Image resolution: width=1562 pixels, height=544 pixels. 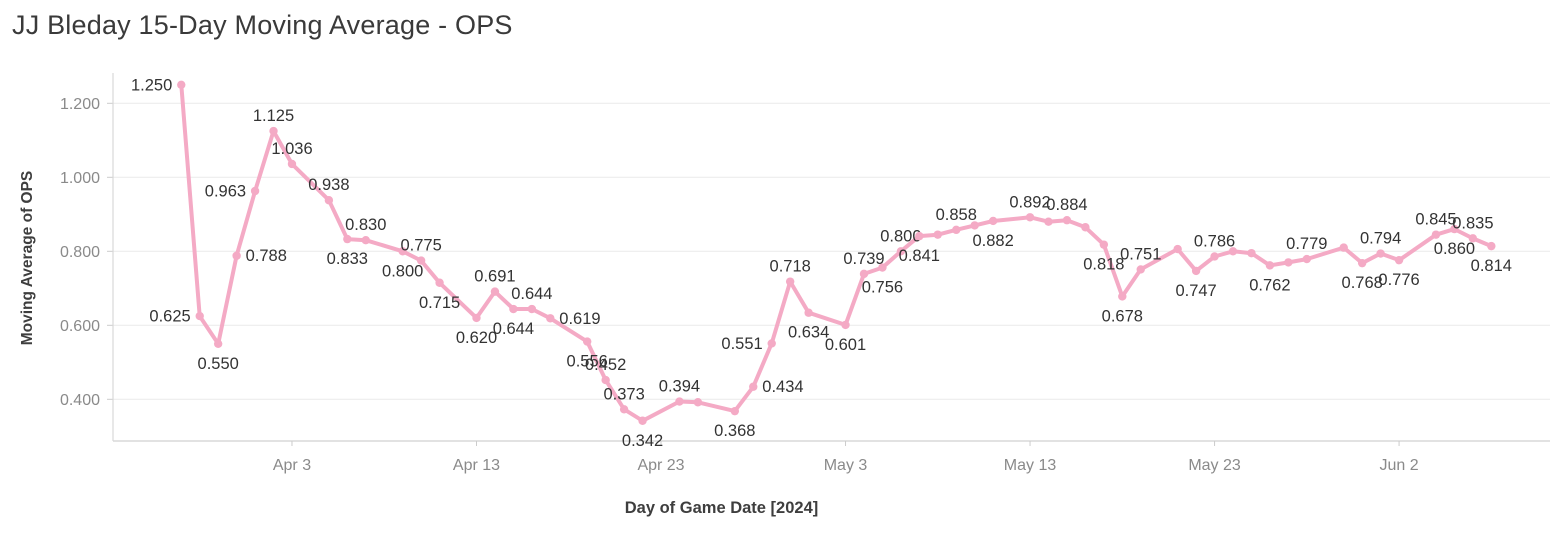 I want to click on data-label: 0.644, so click(x=531, y=294).